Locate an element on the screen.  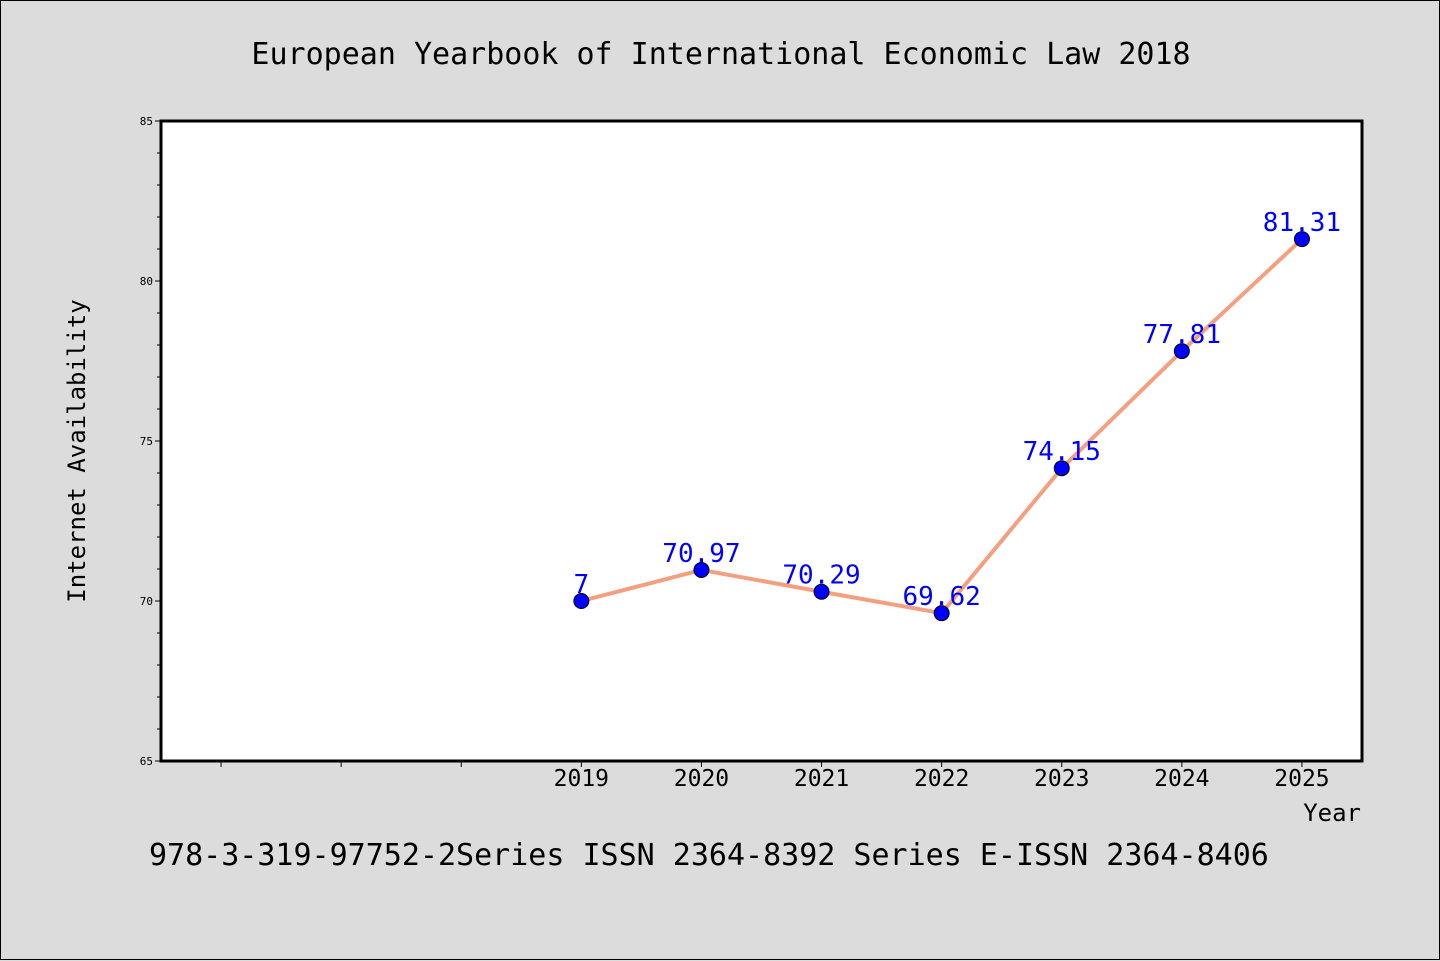
x-tick-label: 2022 is located at coordinates (941, 779).